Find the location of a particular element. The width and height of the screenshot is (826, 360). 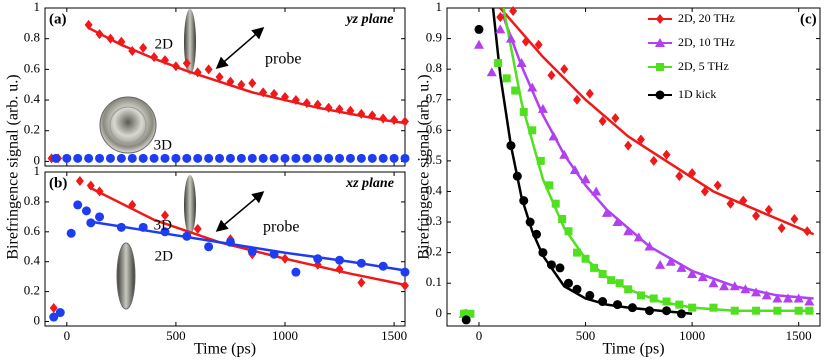

panel-label: (c) is located at coordinates (808, 19).